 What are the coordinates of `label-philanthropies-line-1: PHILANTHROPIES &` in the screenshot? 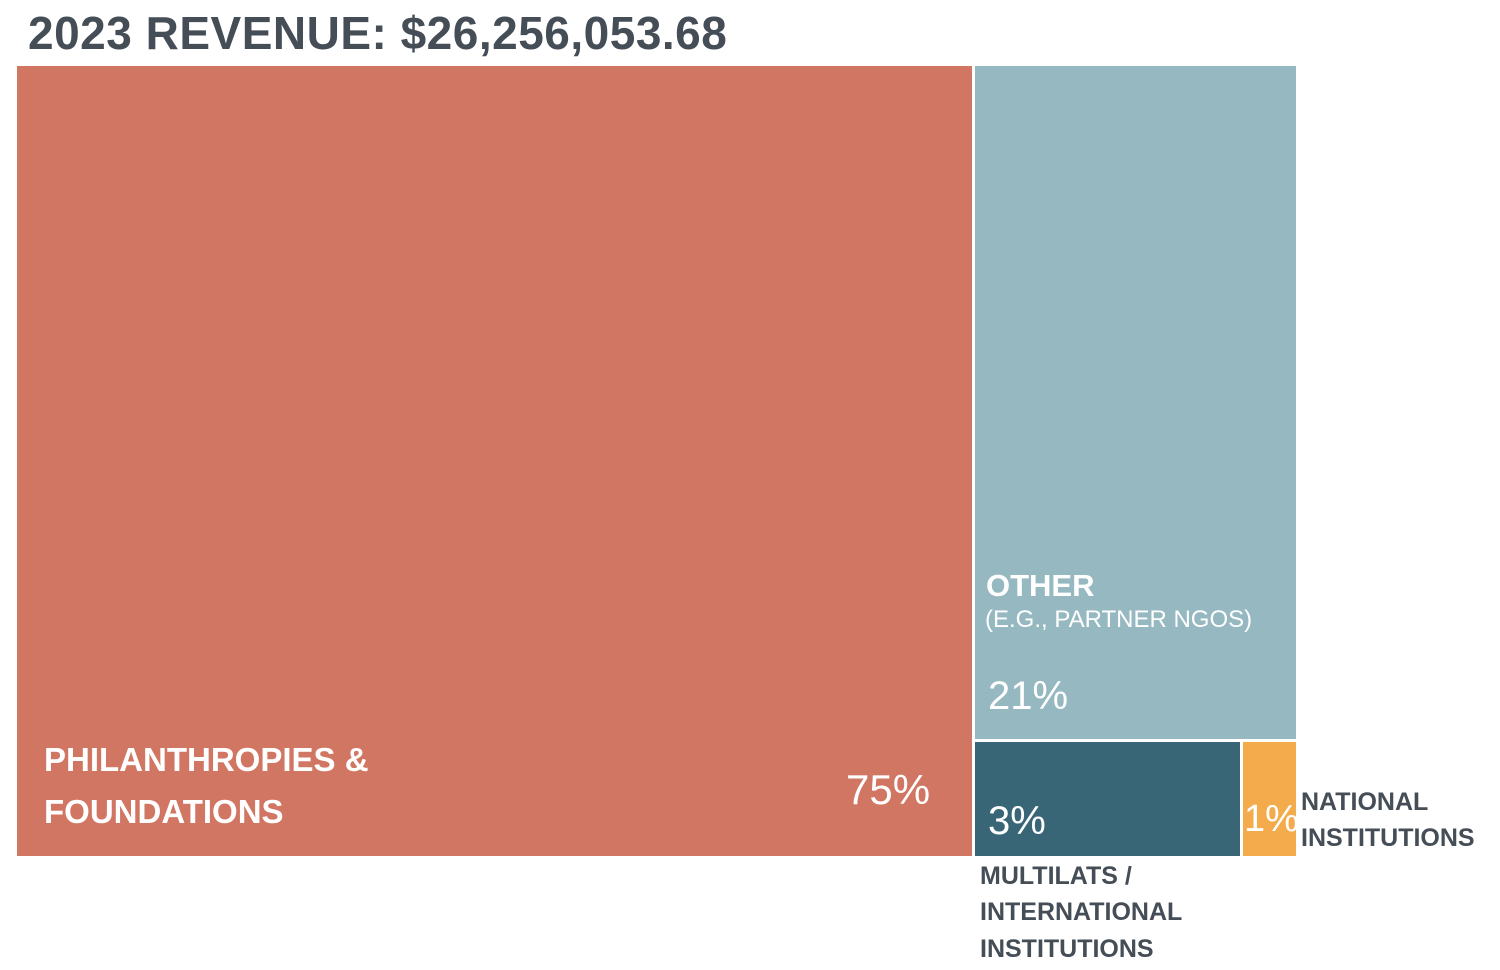 It's located at (206, 759).